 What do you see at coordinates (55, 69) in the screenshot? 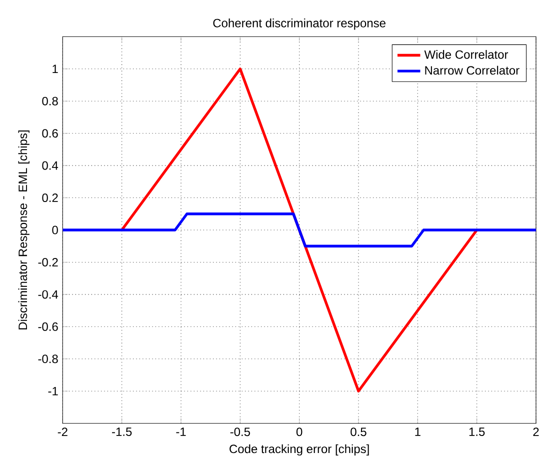
I see `y-tick-label: 1` at bounding box center [55, 69].